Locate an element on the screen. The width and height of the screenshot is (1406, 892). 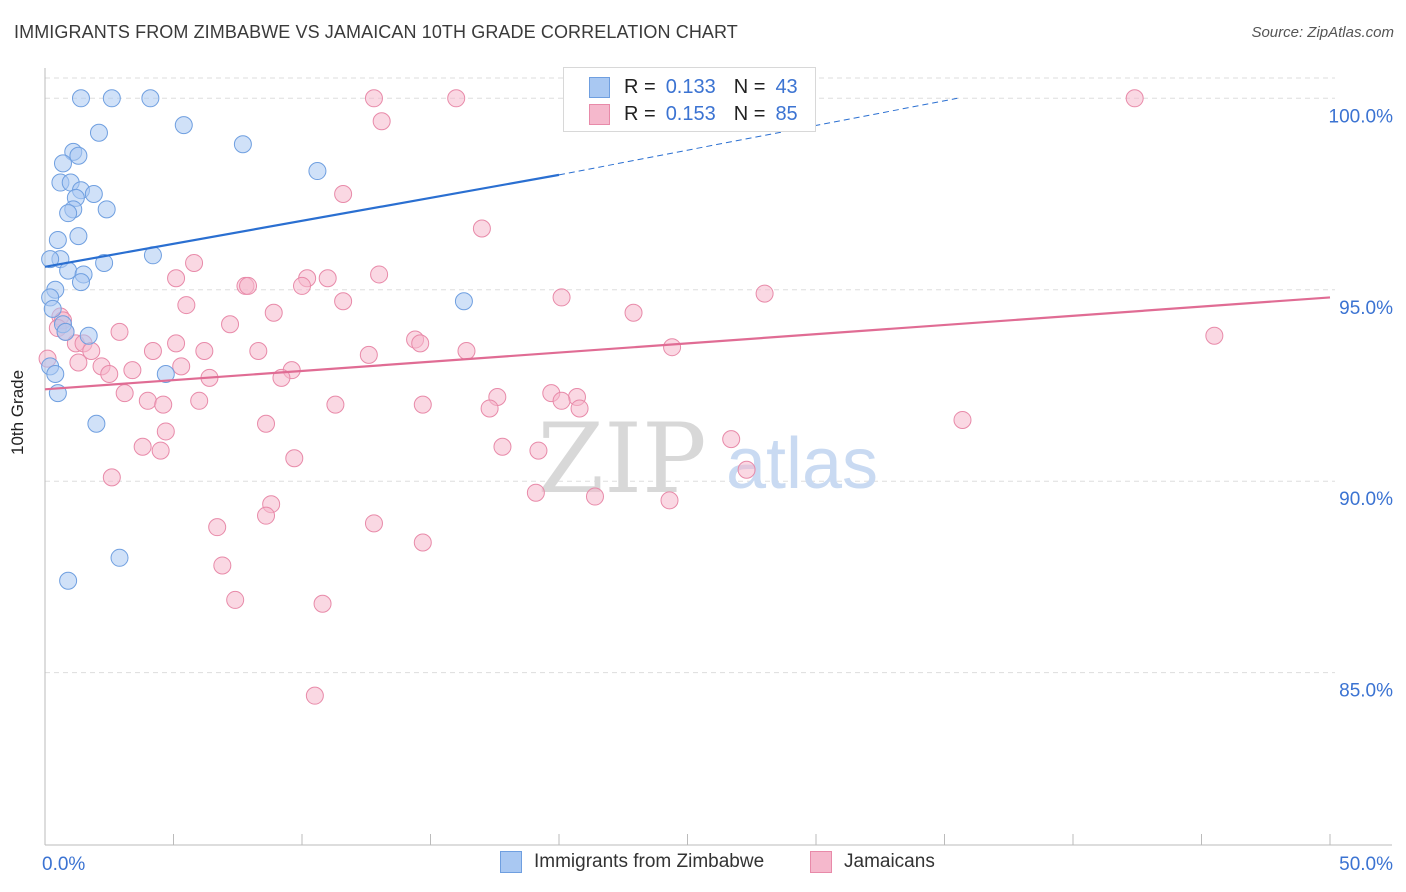
legend-r-value: 0.133 is located at coordinates (690, 86).